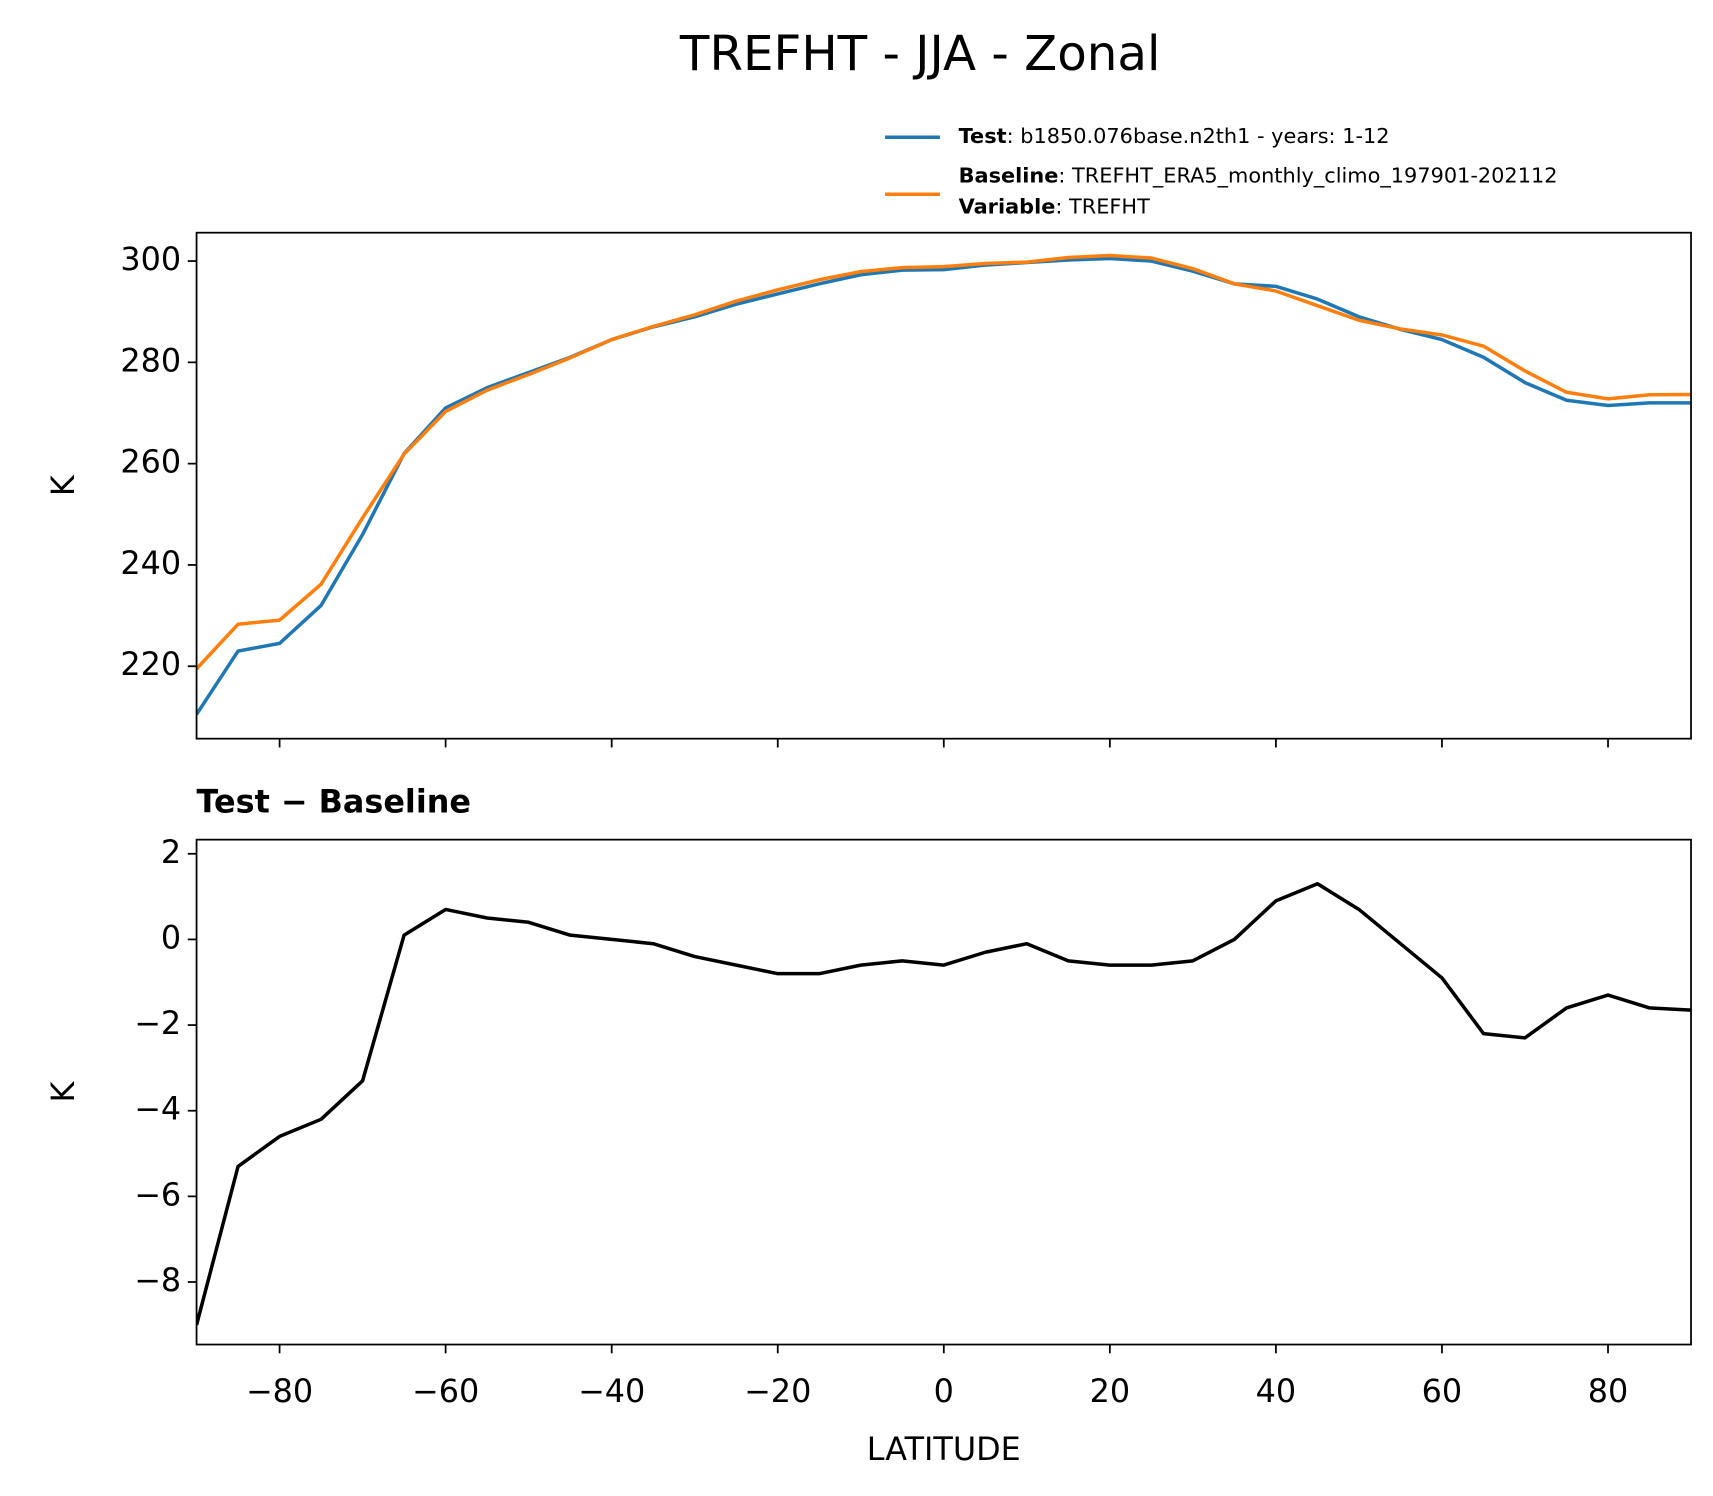  I want to click on x-tick-label: −60, so click(445, 1391).